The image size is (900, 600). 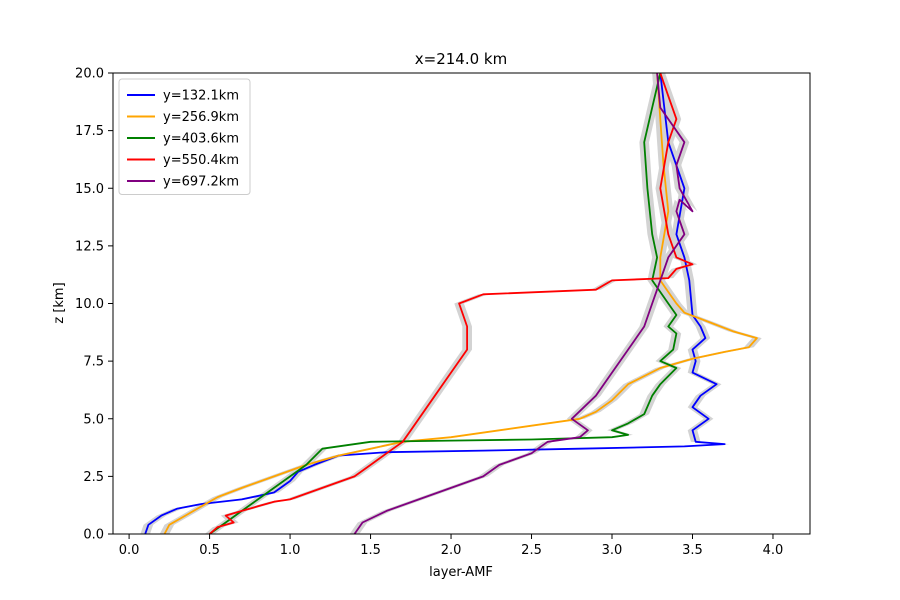 What do you see at coordinates (201, 160) in the screenshot?
I see `legend-entry-4: y=550.4km` at bounding box center [201, 160].